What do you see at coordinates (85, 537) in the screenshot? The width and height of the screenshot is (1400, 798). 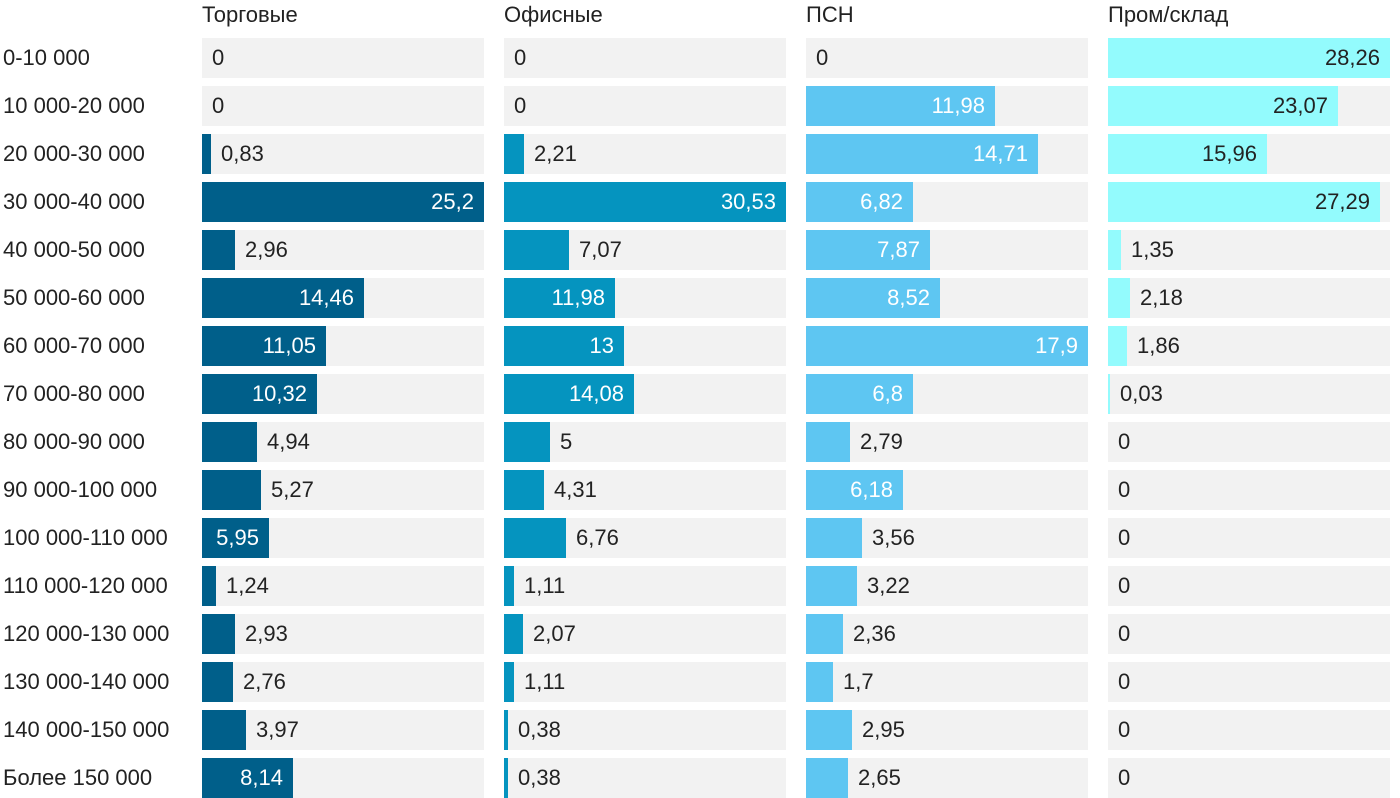 I see `category-label: 100 000-110 000` at bounding box center [85, 537].